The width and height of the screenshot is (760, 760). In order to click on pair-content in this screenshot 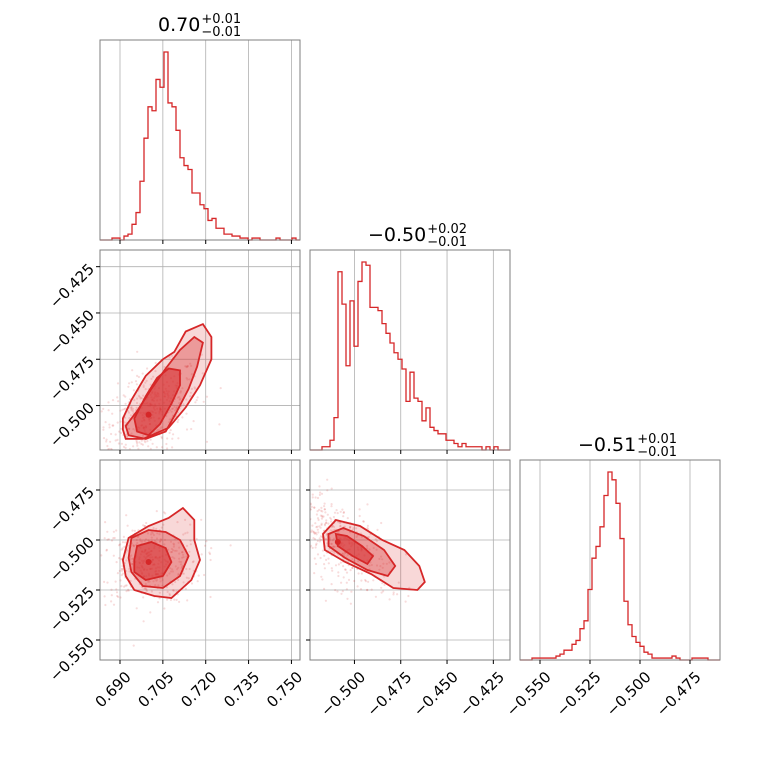, I will do `click(344, 541)`.